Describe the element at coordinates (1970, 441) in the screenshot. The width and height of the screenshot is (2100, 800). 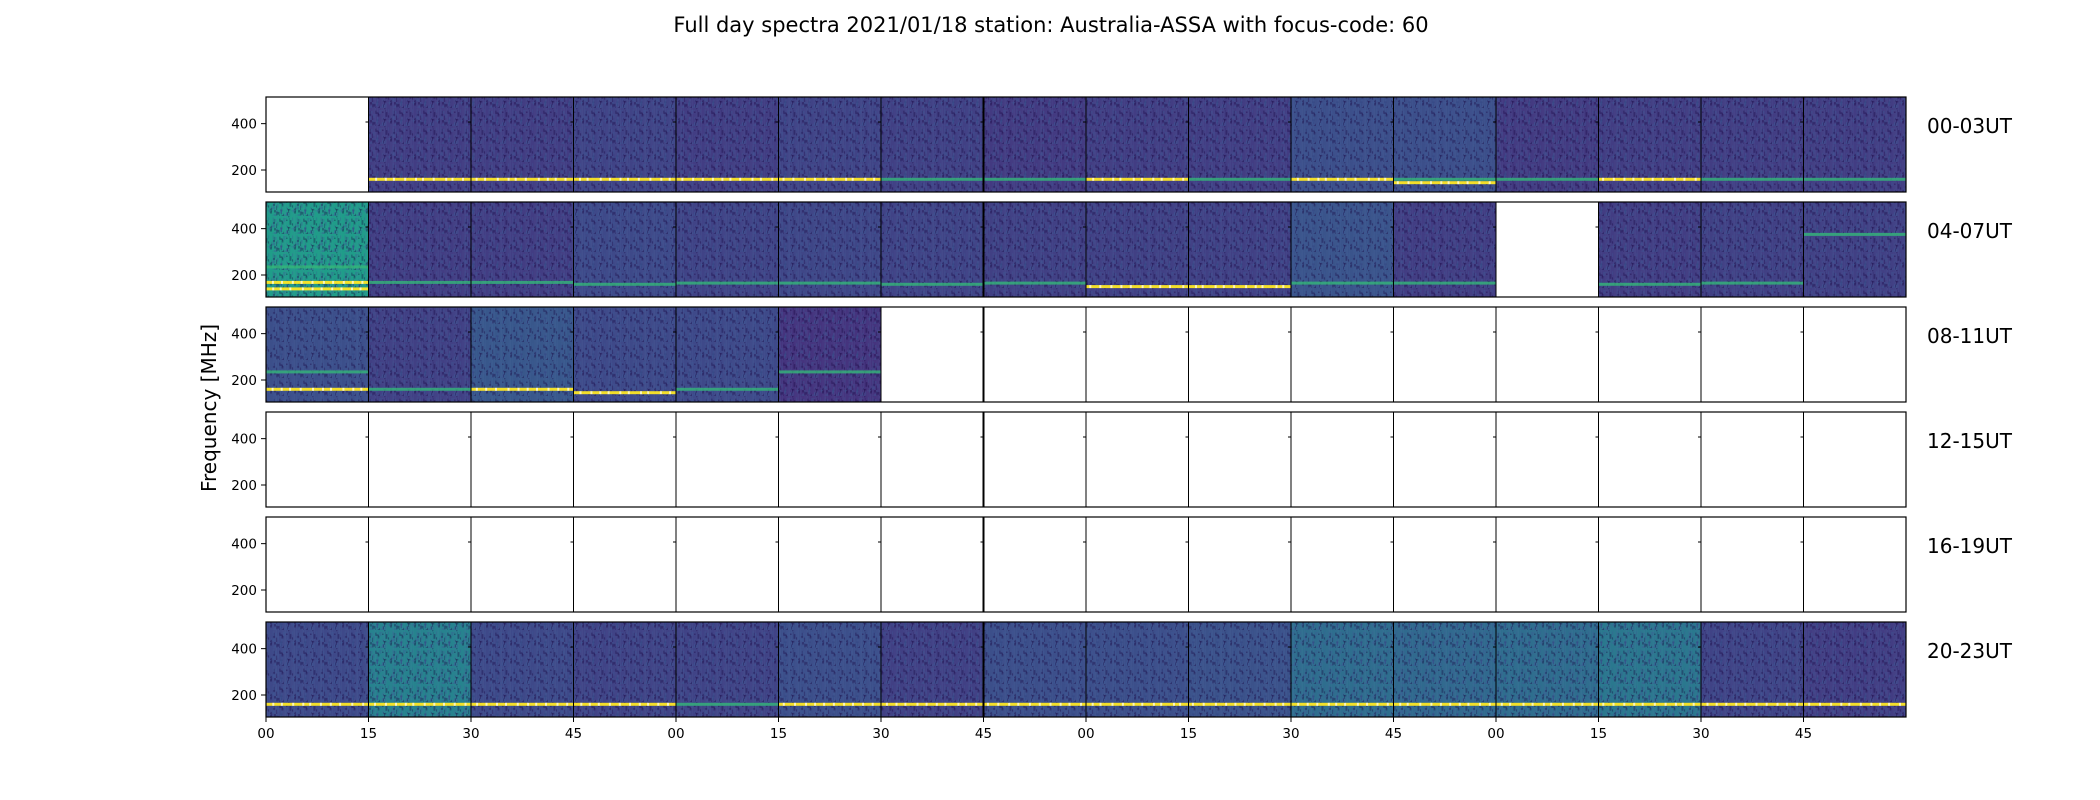
I see `row-label: 12-15UT` at that location.